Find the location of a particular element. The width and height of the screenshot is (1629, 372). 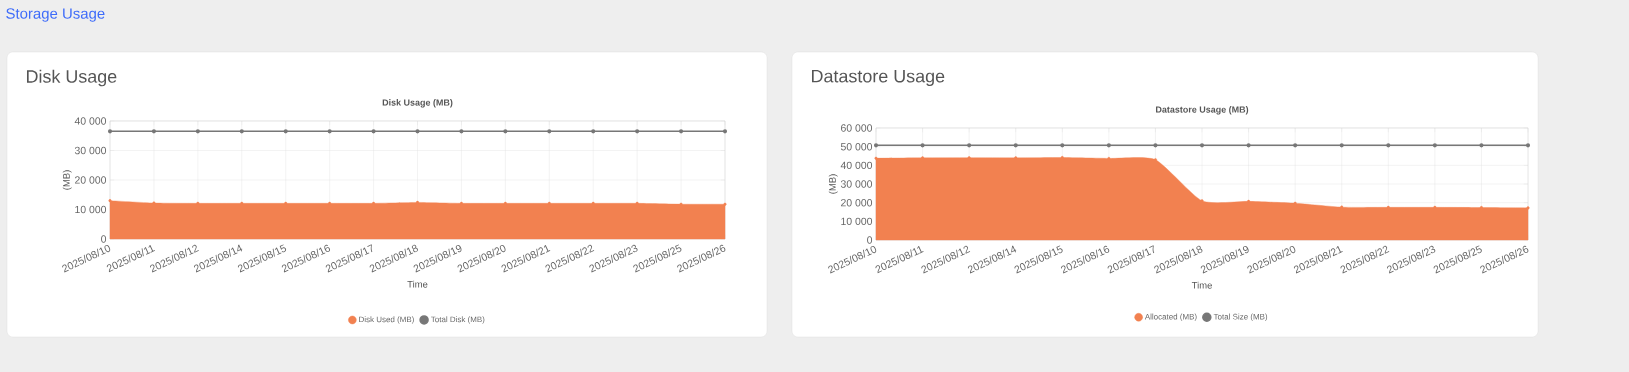

y-tick-label: 60 000 is located at coordinates (857, 128).